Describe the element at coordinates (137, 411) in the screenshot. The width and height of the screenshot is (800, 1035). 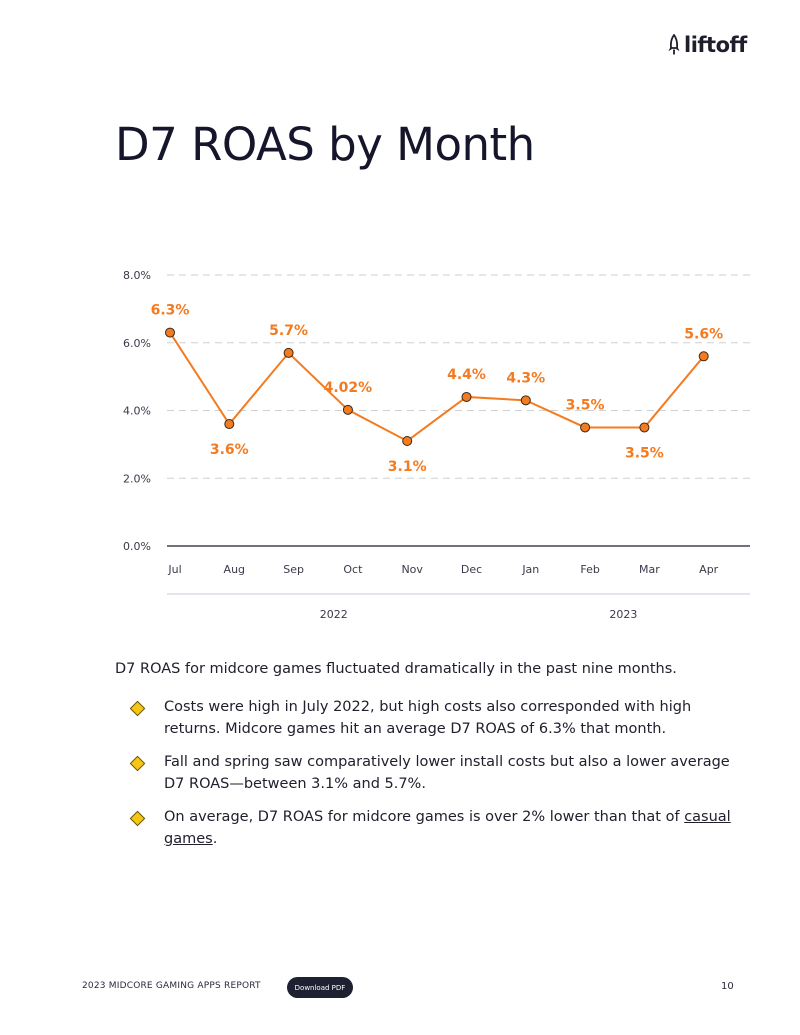
I see `y-tick-label: 4.0%` at that location.